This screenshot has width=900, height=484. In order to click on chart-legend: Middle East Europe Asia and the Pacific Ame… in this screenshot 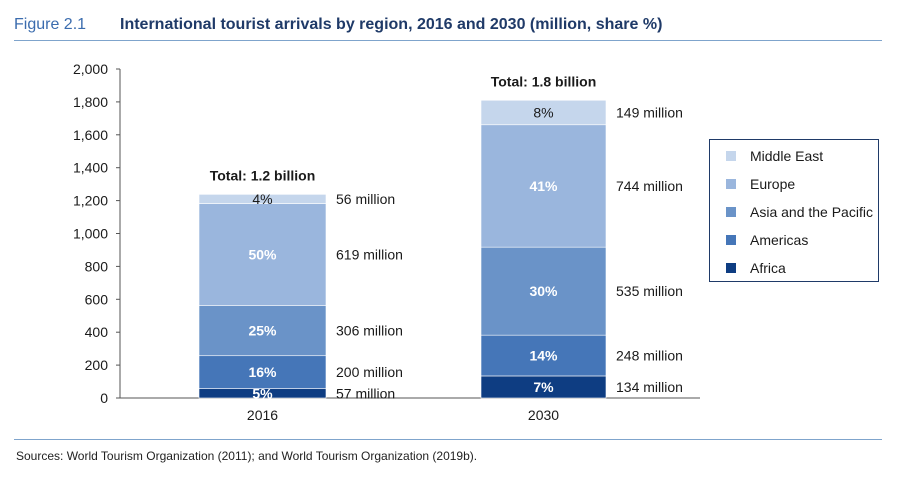, I will do `click(794, 210)`.